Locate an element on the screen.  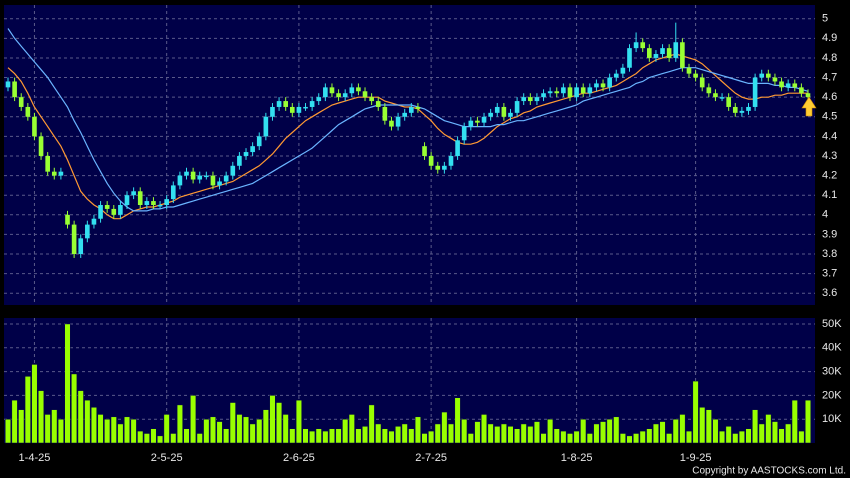
x-tick-label: 2-5-25 is located at coordinates (167, 458).